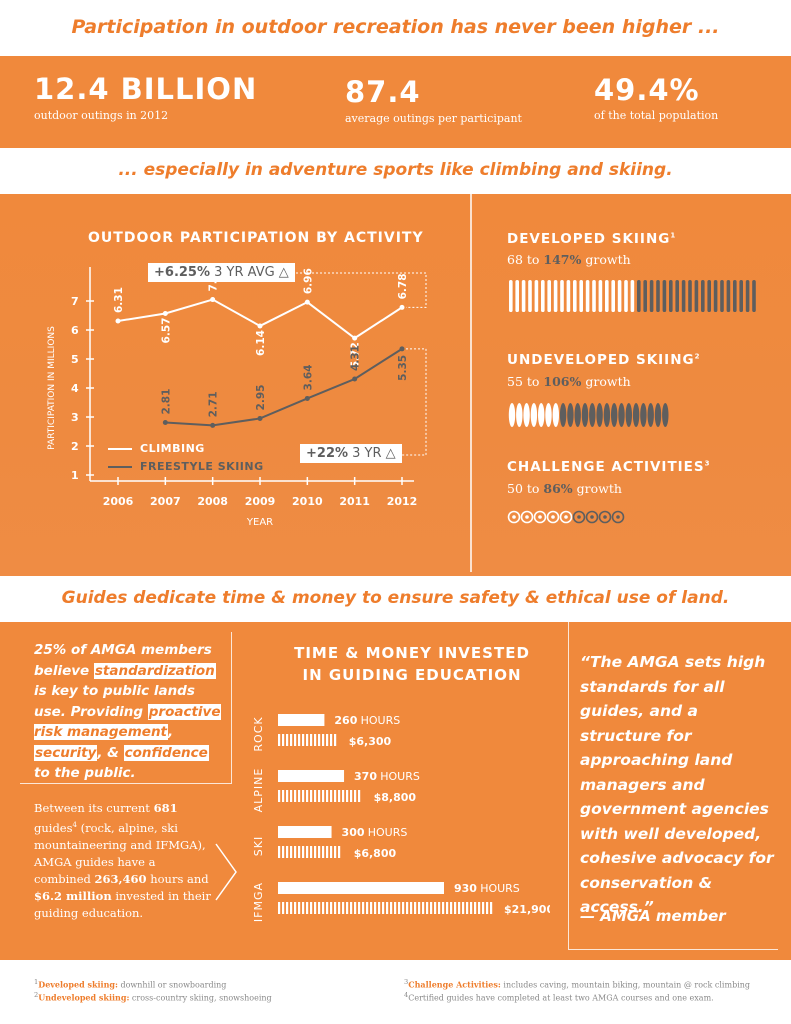 The height and width of the screenshot is (1024, 791). I want to click on hours-unit-label: HOURS, so click(400, 776).